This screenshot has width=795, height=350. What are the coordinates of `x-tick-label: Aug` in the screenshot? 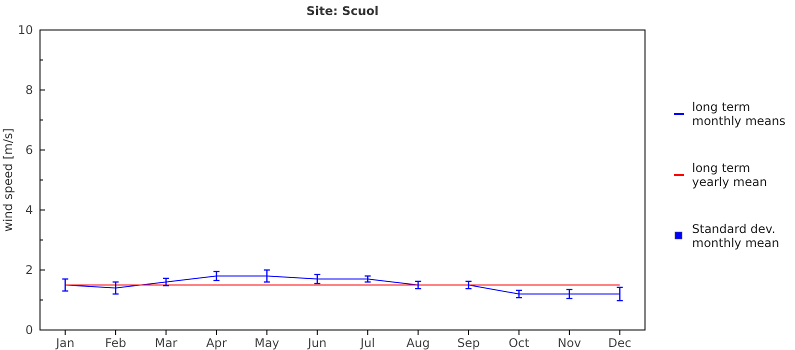 It's located at (418, 343).